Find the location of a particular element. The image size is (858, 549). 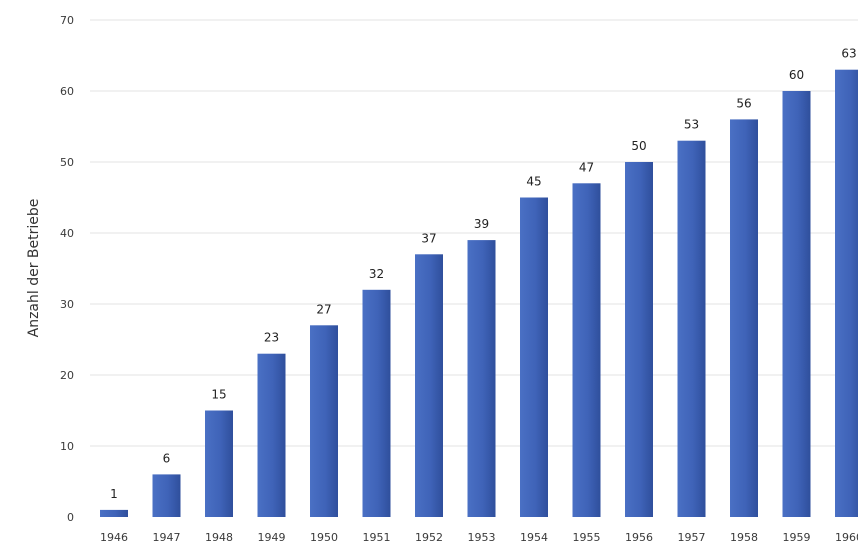

data-label-1949: 23 is located at coordinates (271, 338).